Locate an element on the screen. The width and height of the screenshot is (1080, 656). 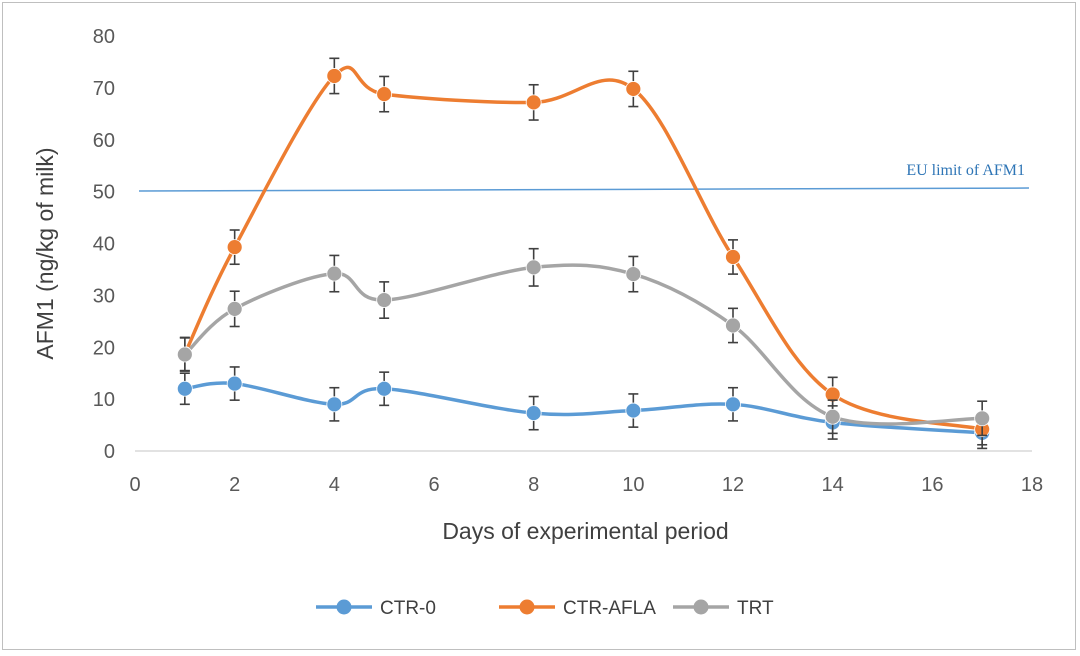
reference-line-group: EU limit of AFM1 is located at coordinates (584, 177).